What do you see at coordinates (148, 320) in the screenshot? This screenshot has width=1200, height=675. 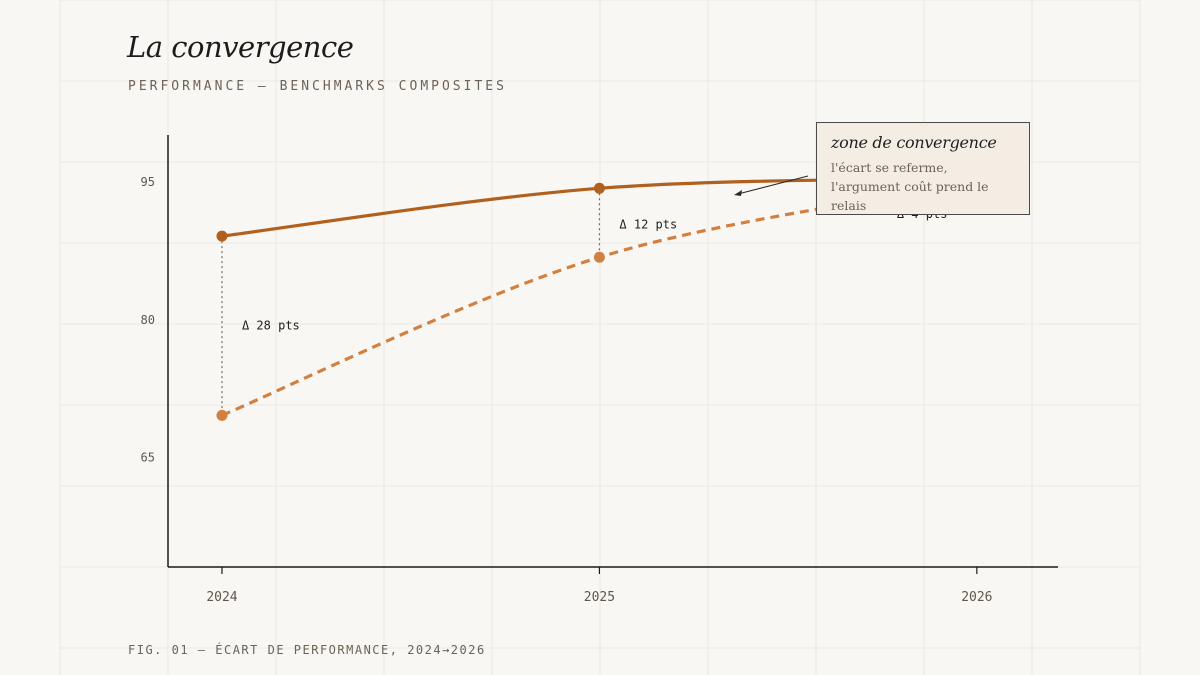 I see `y-tick-label: 80` at bounding box center [148, 320].